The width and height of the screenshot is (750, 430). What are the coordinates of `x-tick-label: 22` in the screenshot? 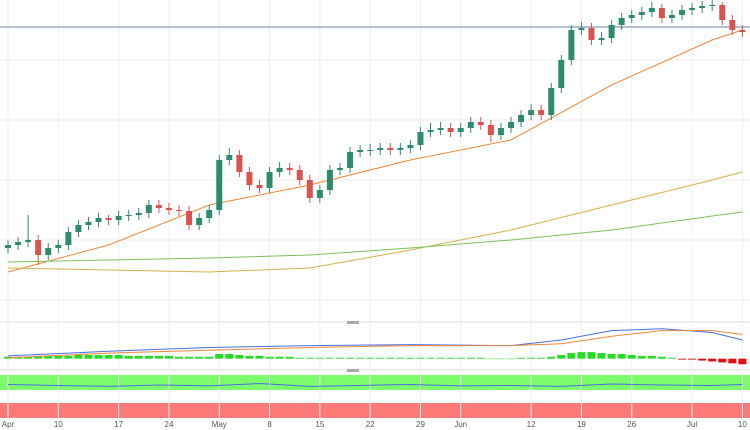 It's located at (370, 424).